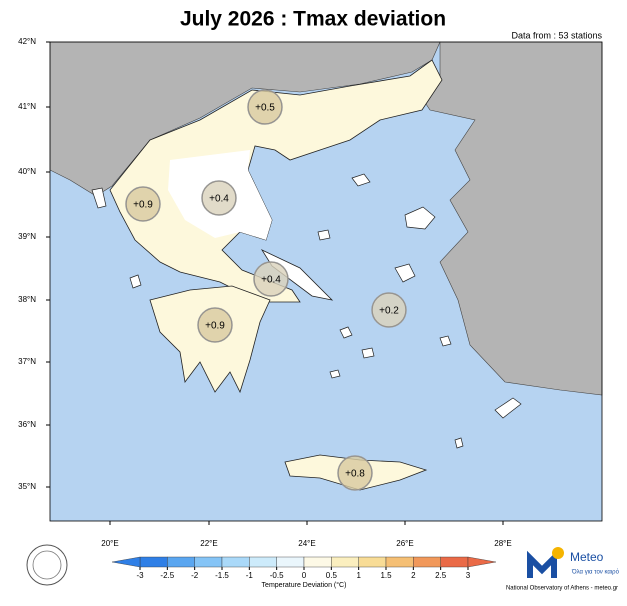 The width and height of the screenshot is (627, 606). I want to click on observatory-seal-inner, so click(47, 565).